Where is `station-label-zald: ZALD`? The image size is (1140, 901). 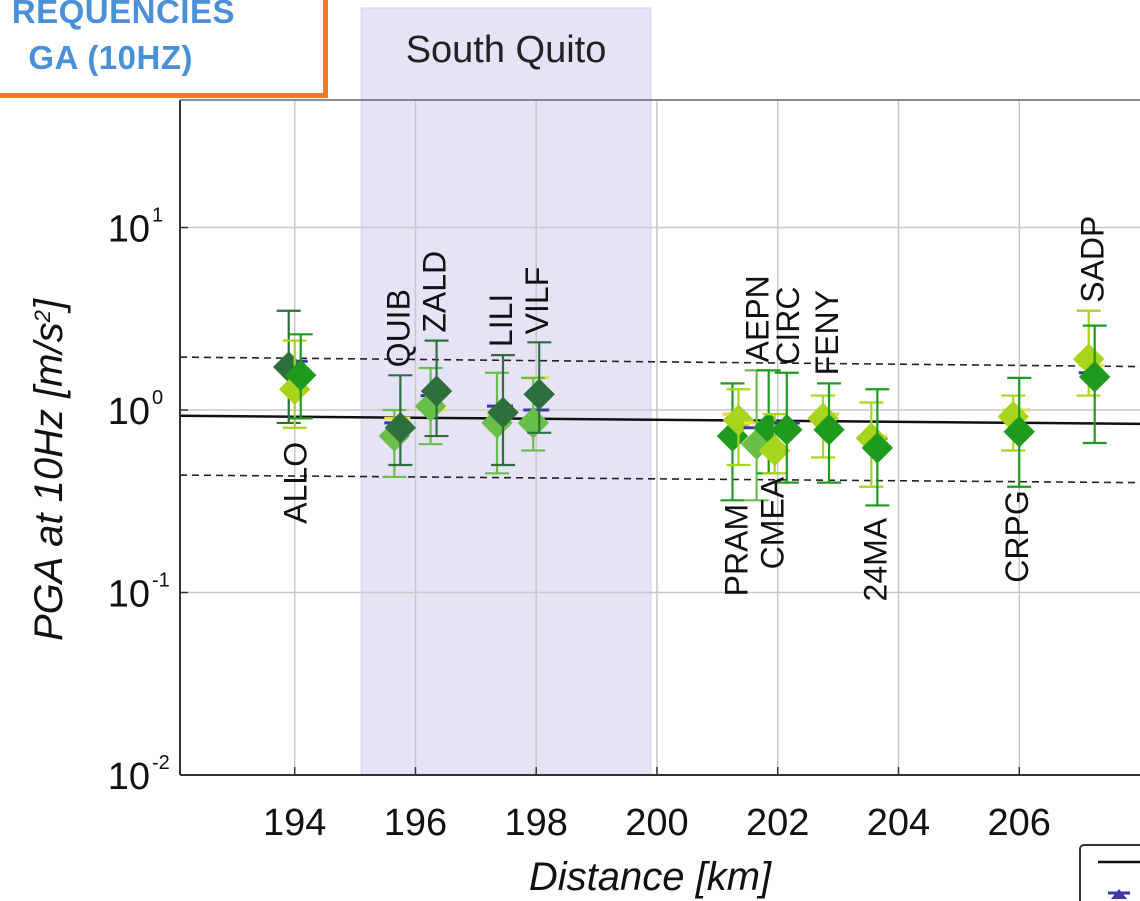 station-label-zald: ZALD is located at coordinates (435, 292).